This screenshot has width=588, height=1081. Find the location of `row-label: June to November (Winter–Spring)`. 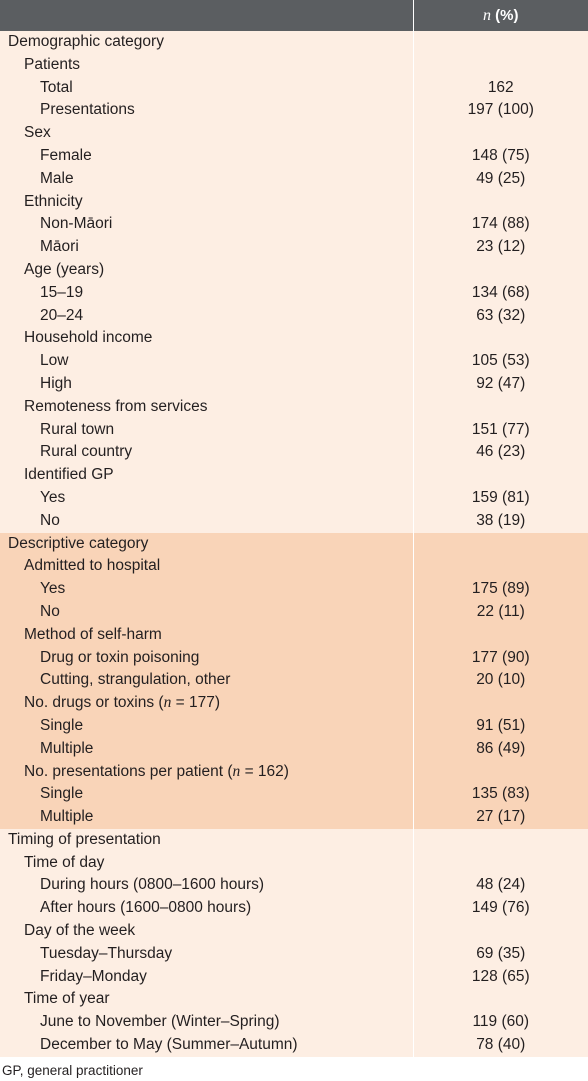

row-label: June to November (Winter–Spring) is located at coordinates (207, 1023).